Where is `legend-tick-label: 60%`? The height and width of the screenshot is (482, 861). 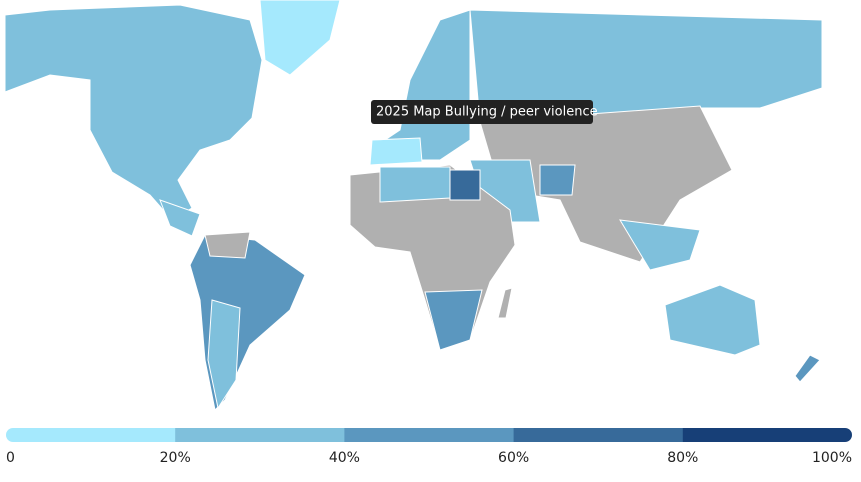 legend-tick-label: 60% is located at coordinates (513, 458).